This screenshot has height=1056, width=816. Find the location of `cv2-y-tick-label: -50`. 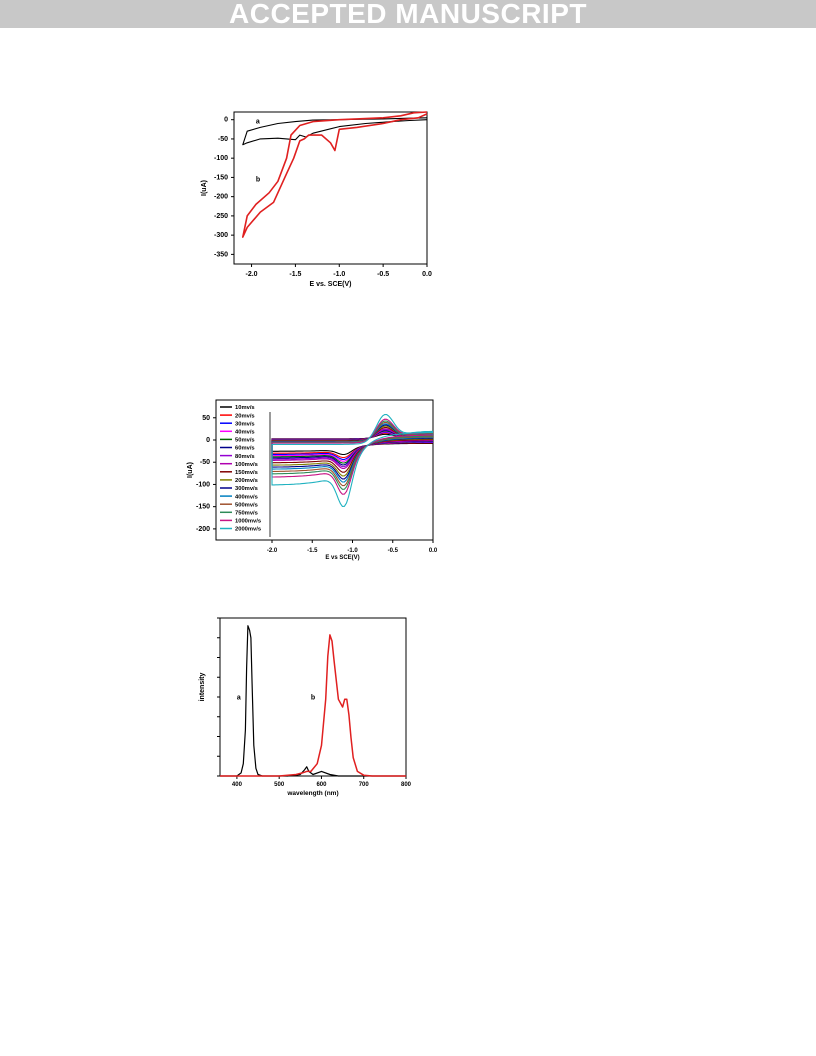

cv2-y-tick-label: -50 is located at coordinates (205, 462).